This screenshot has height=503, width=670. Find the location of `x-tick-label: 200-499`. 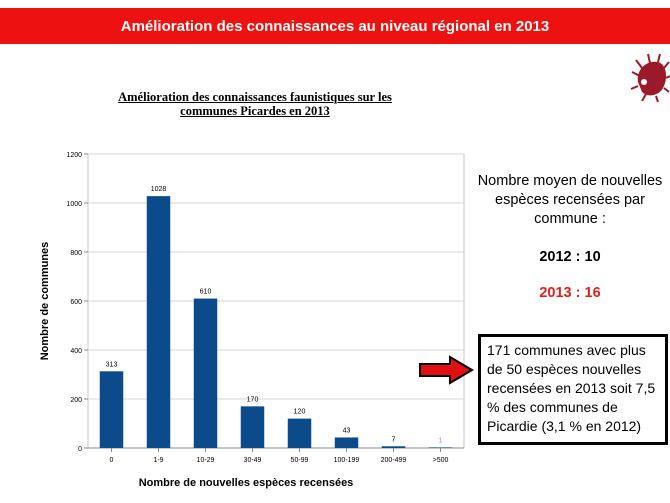

x-tick-label: 200-499 is located at coordinates (394, 460).